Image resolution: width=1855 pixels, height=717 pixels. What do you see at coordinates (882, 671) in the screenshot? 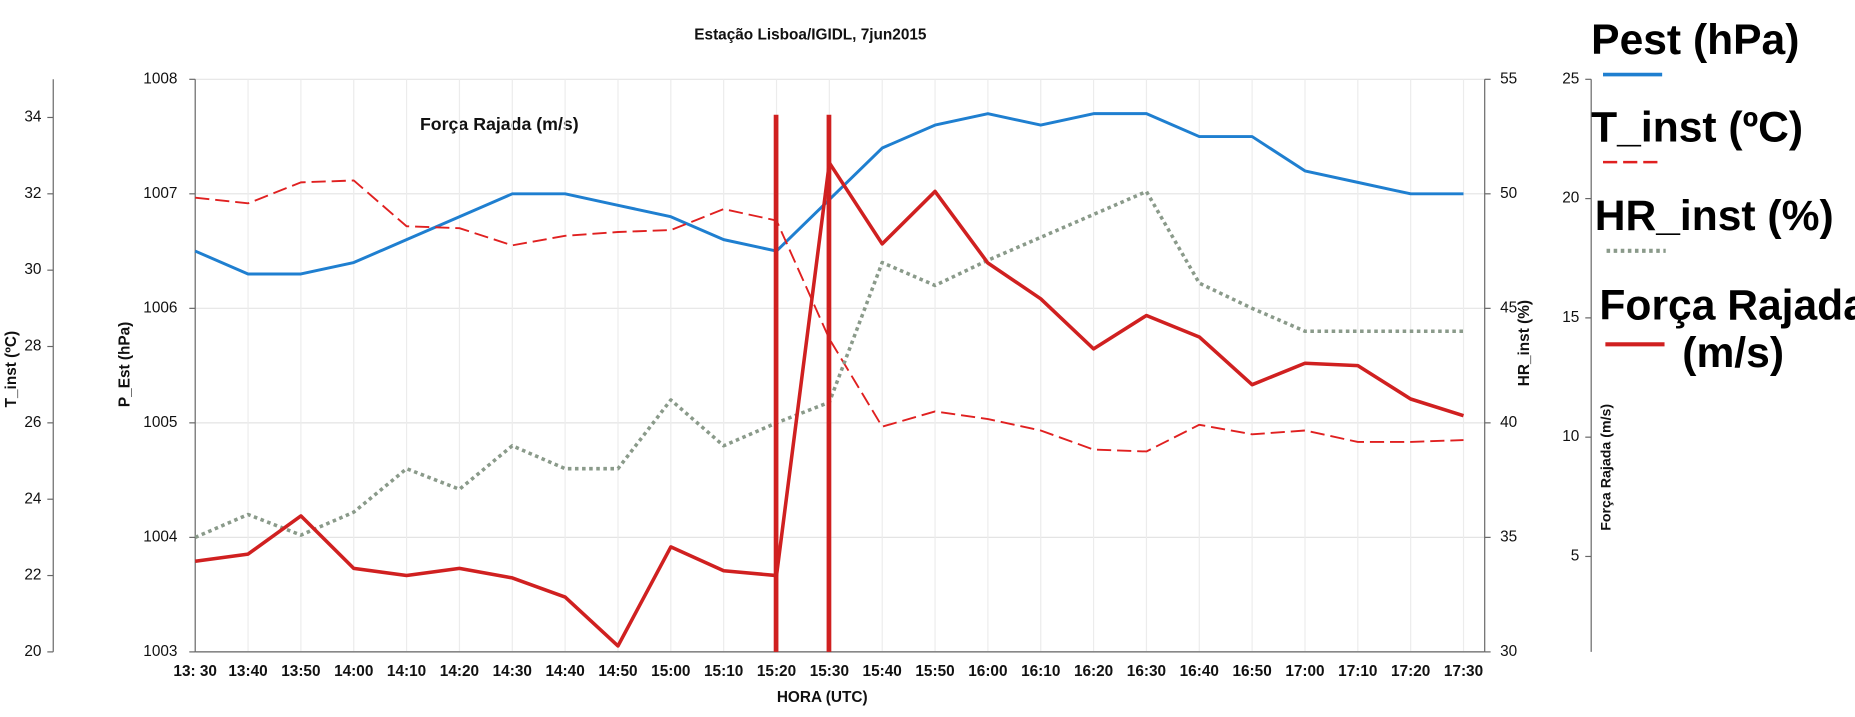
I see `x-tick-label: 15:40` at bounding box center [882, 671].